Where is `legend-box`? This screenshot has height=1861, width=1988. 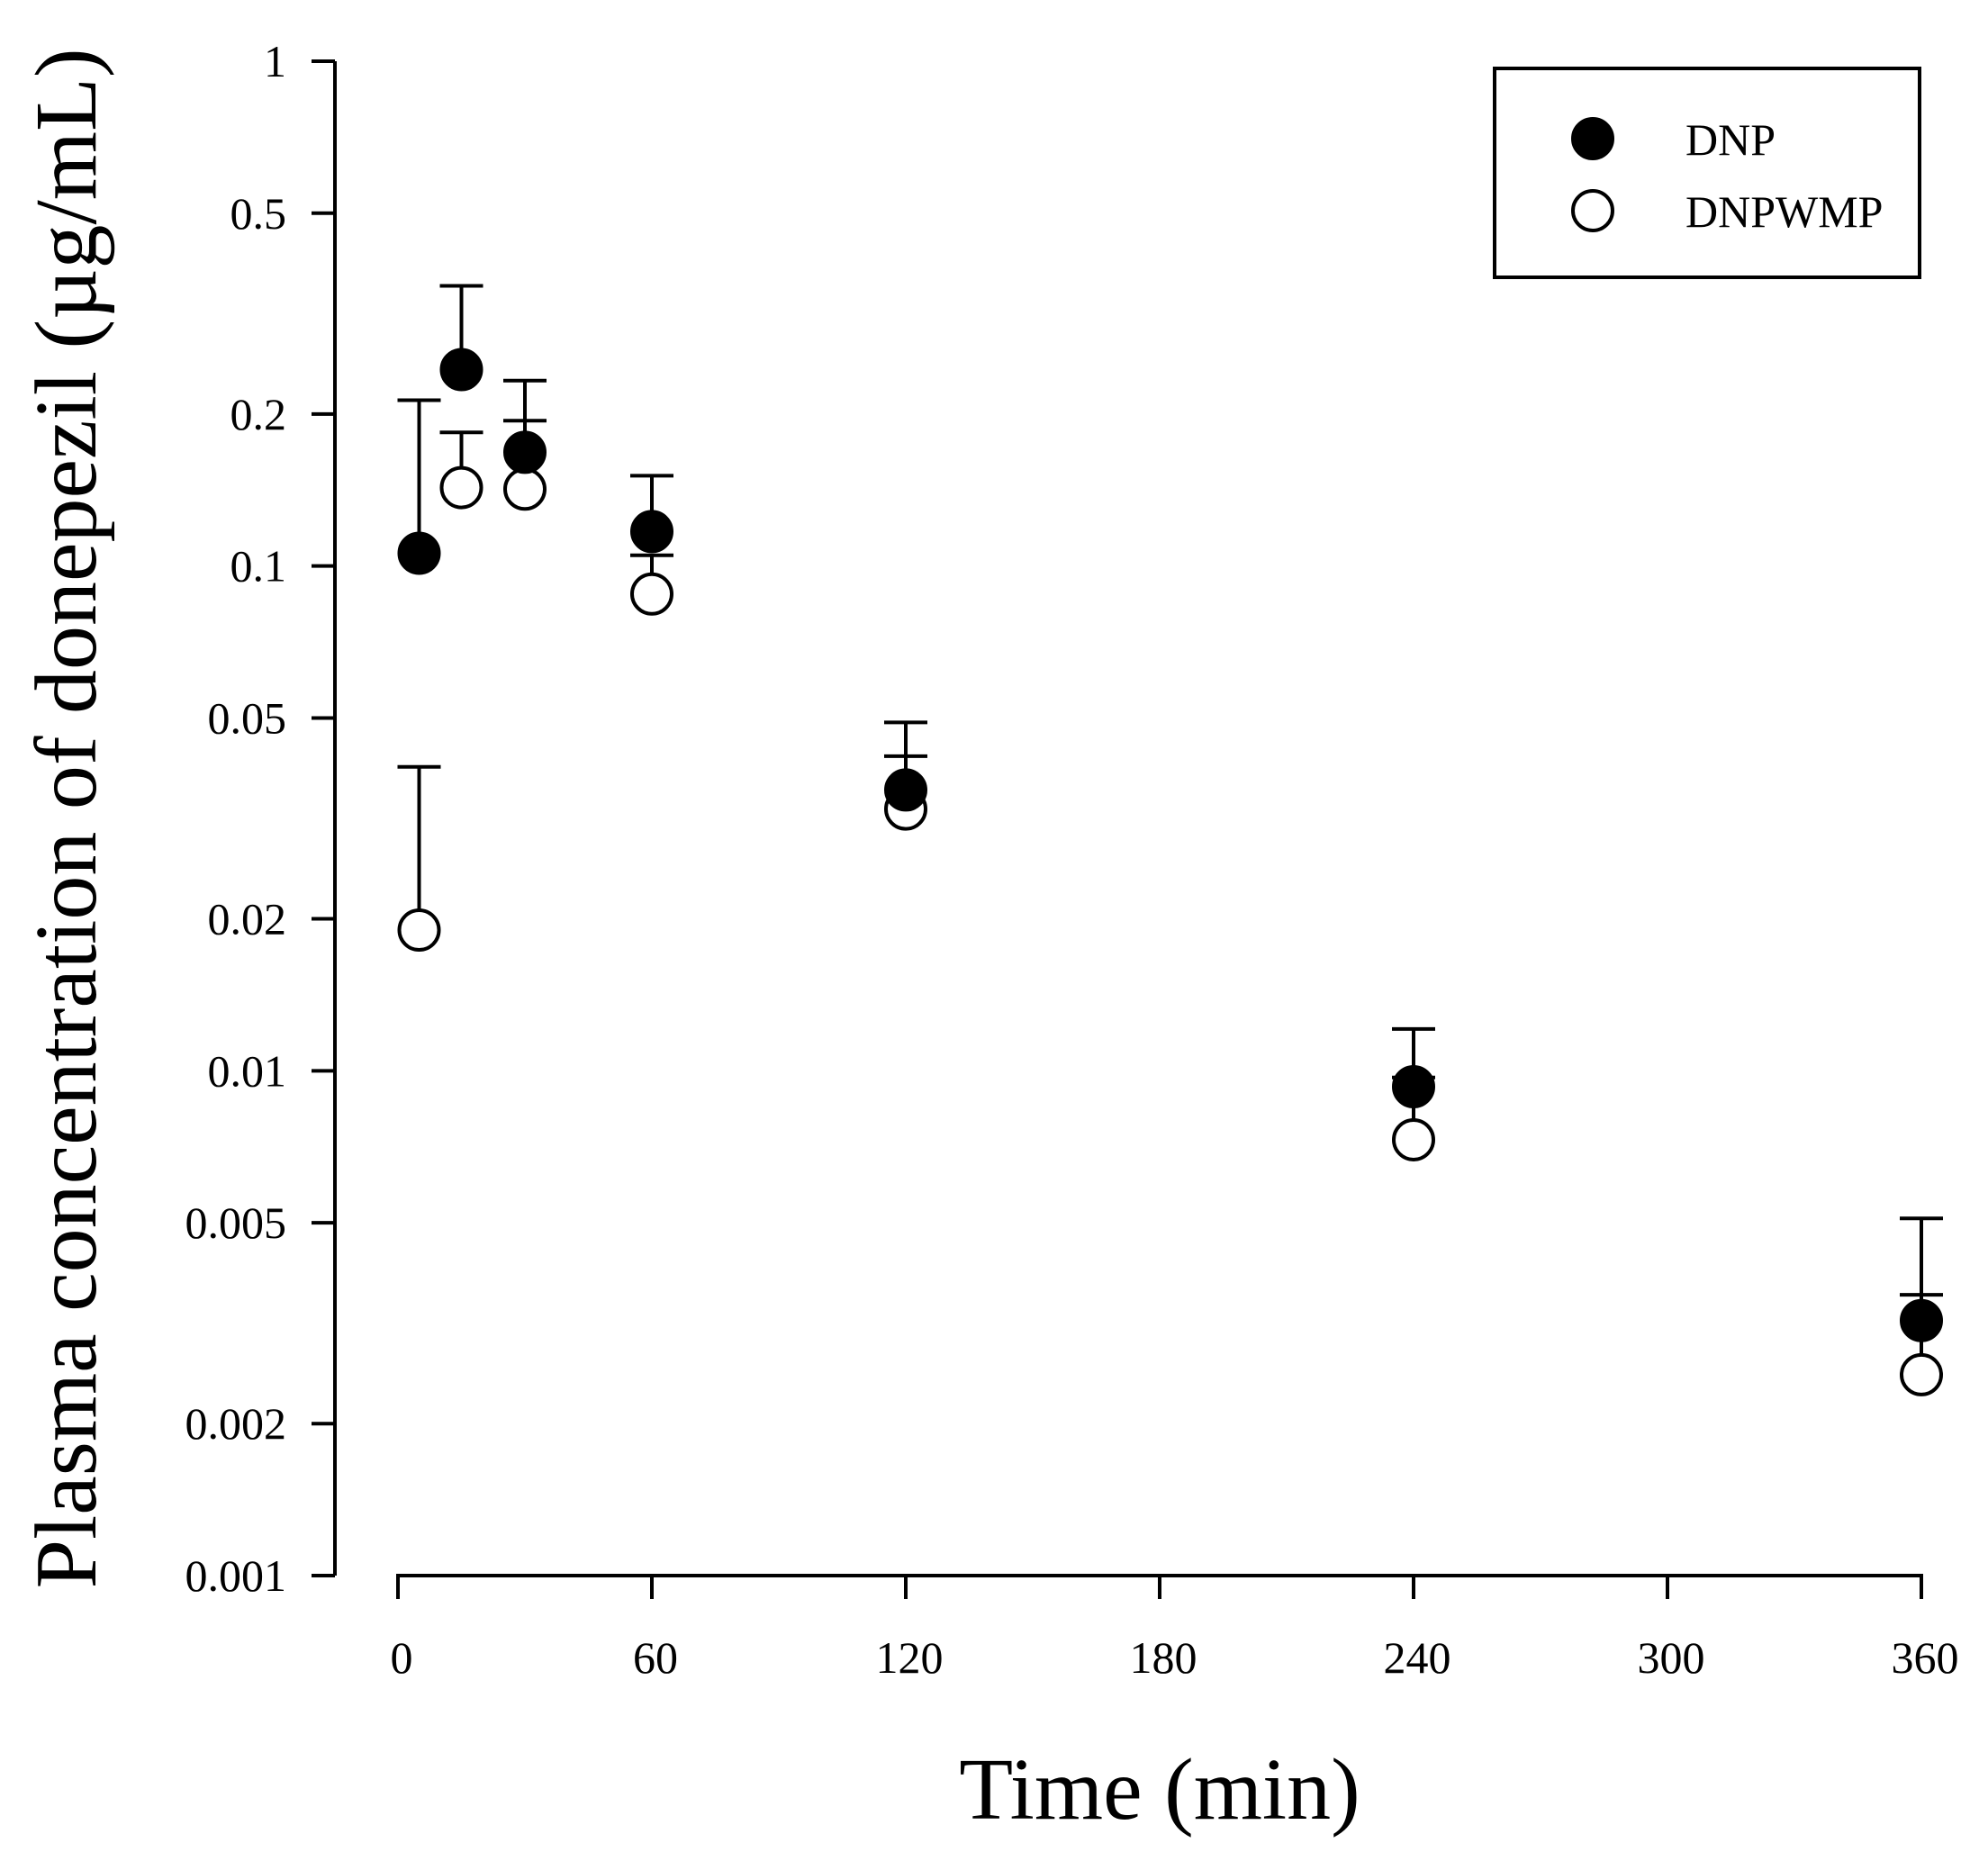 legend-box is located at coordinates (1707, 173).